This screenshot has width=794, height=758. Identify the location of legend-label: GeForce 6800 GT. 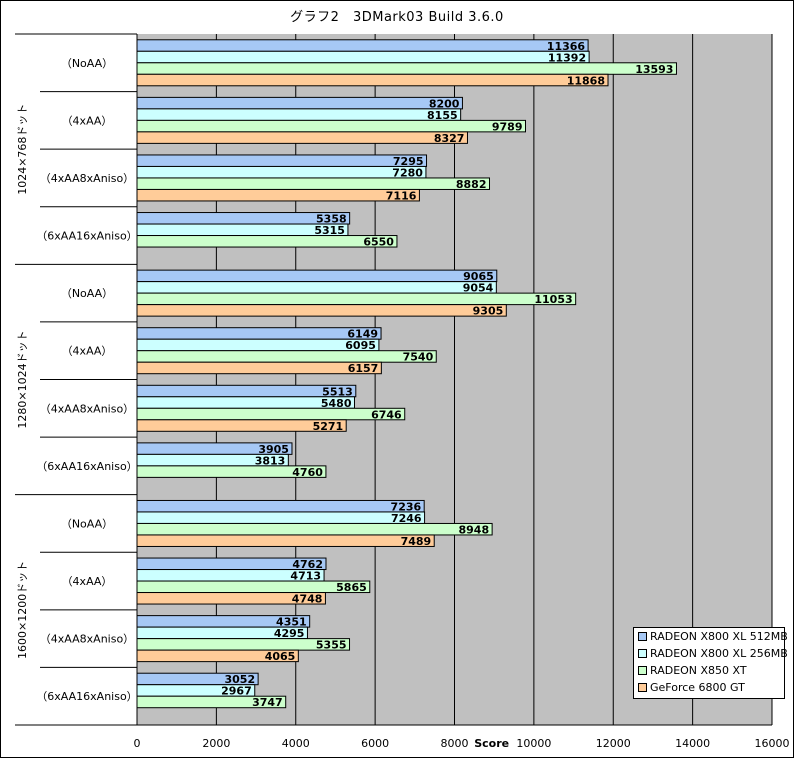
(697, 687).